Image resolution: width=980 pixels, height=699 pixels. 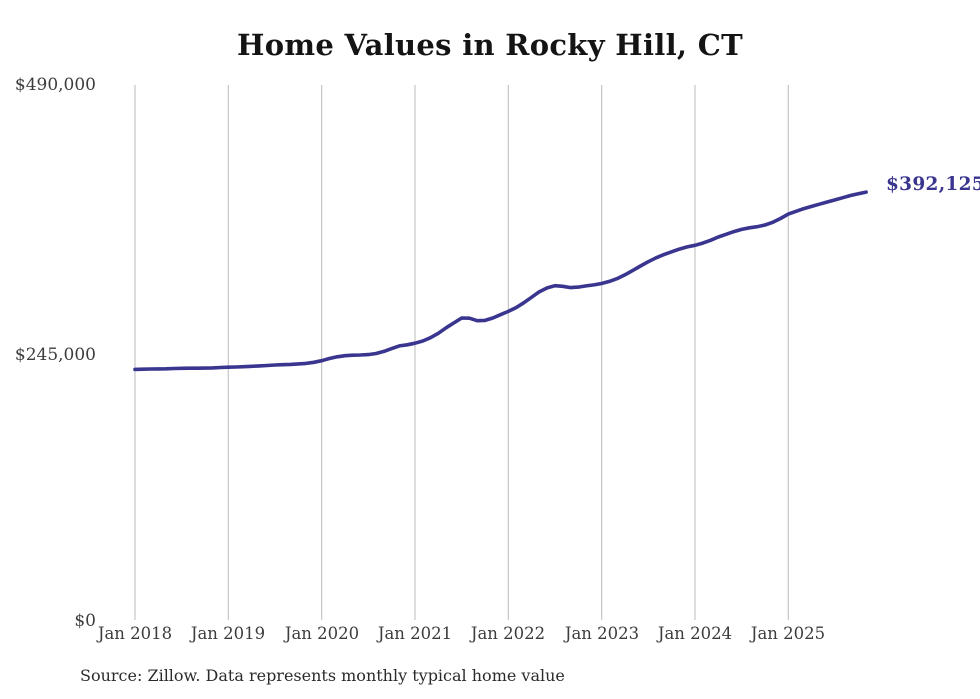 I want to click on x-tick-label-jan-2020: Jan 2020, so click(x=322, y=633).